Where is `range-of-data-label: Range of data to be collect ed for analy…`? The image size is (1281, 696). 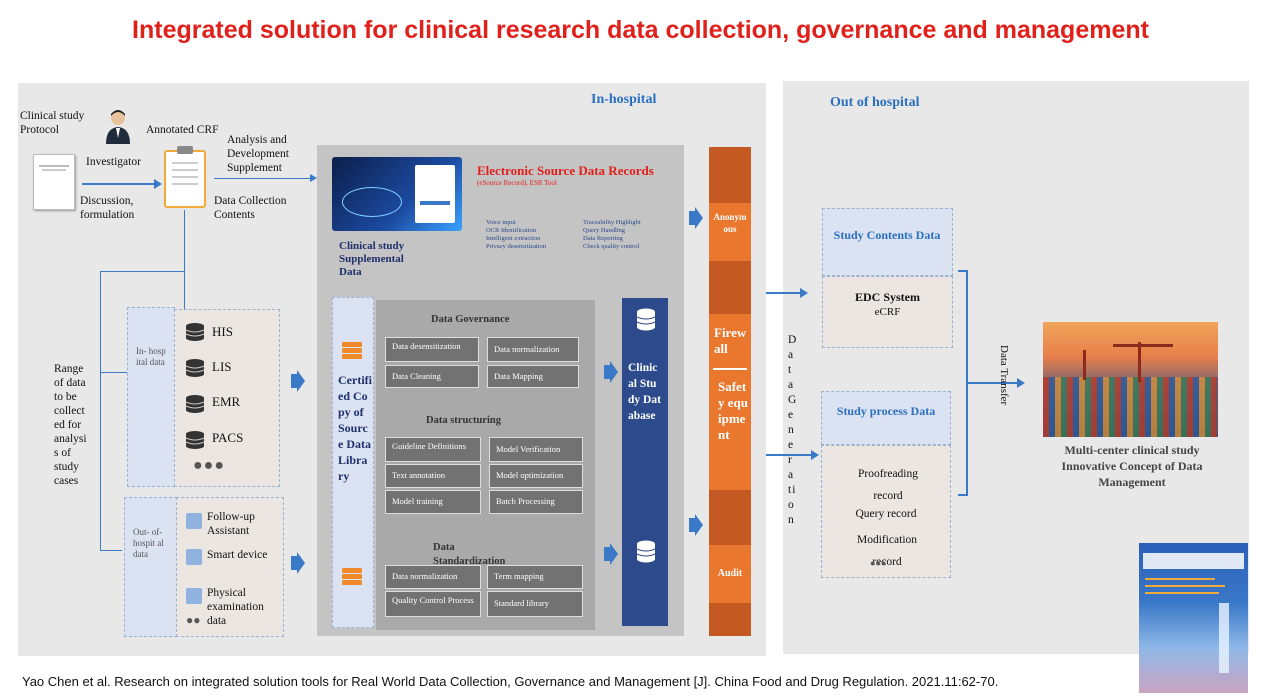
range-of-data-label: Range of data to be collect ed for analy… is located at coordinates (70, 425).